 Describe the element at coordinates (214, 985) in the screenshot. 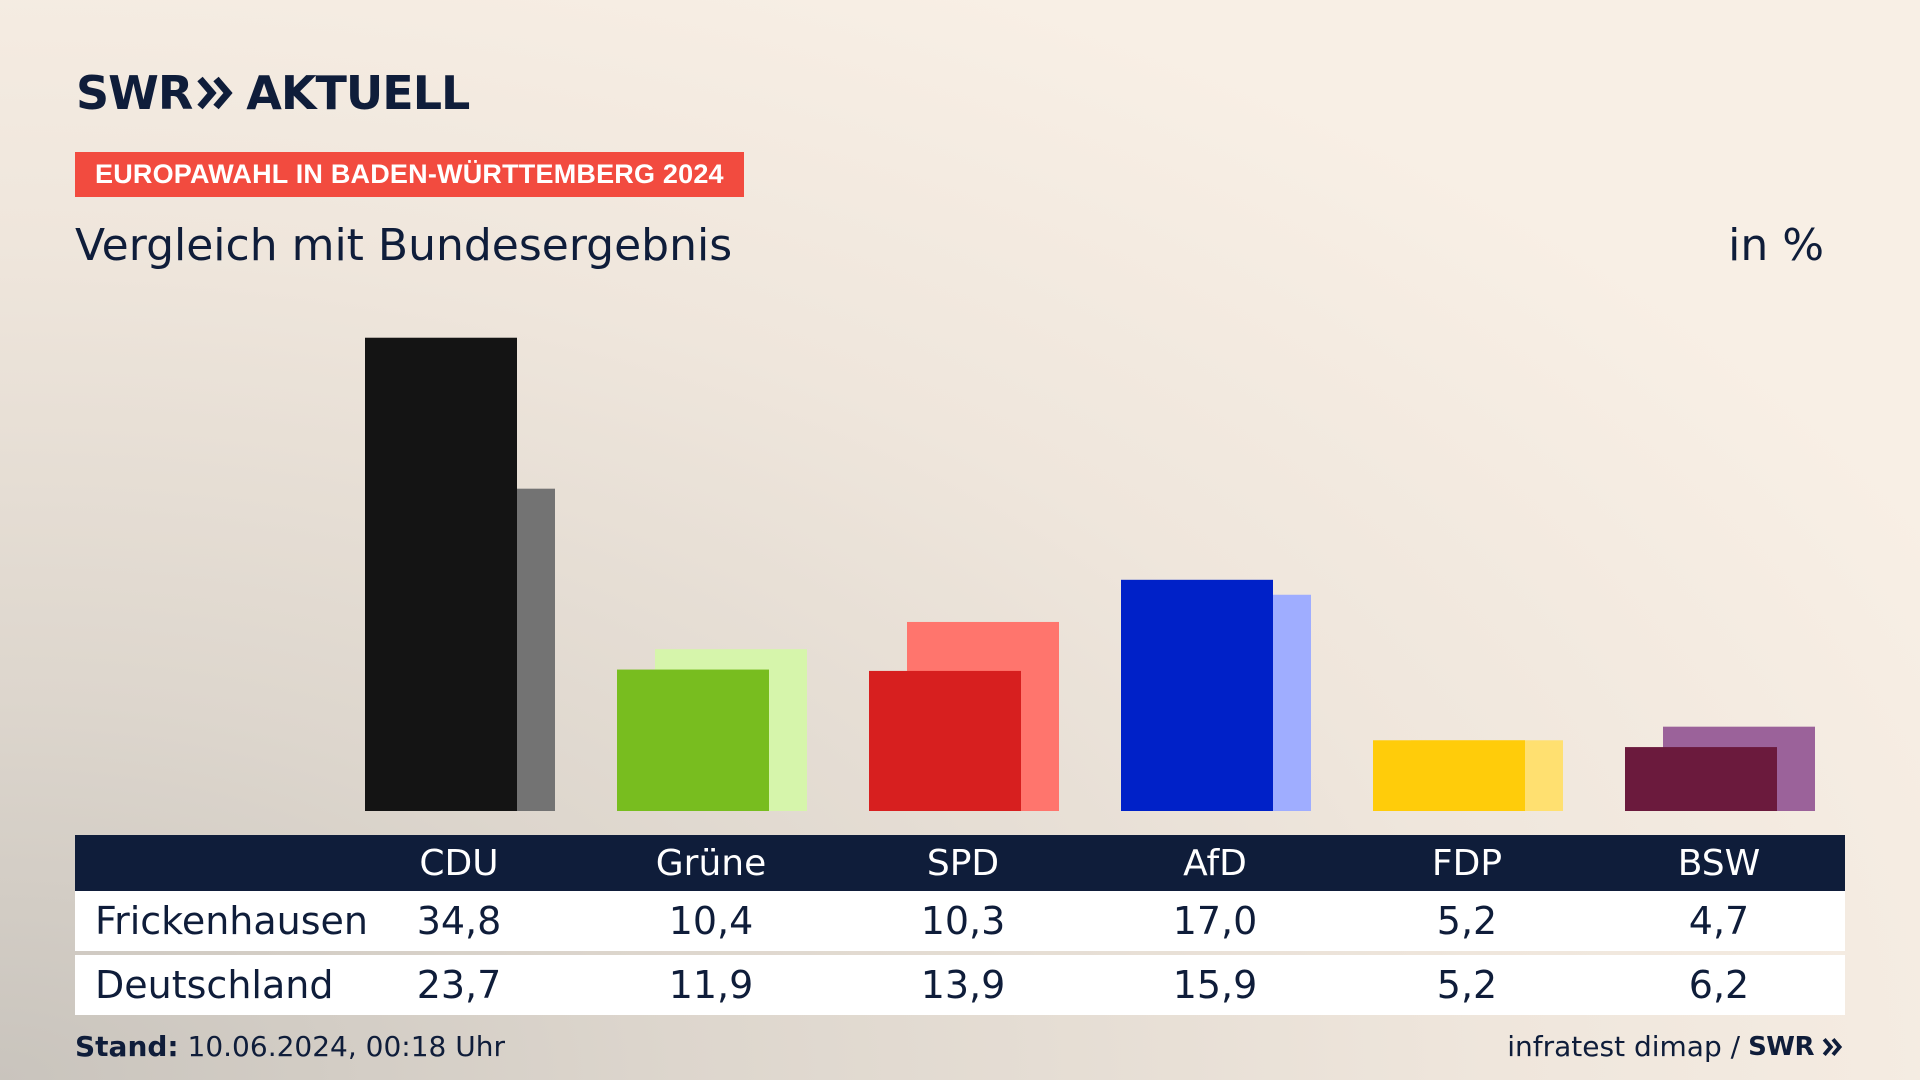

I see `row-label: Deutschland` at that location.